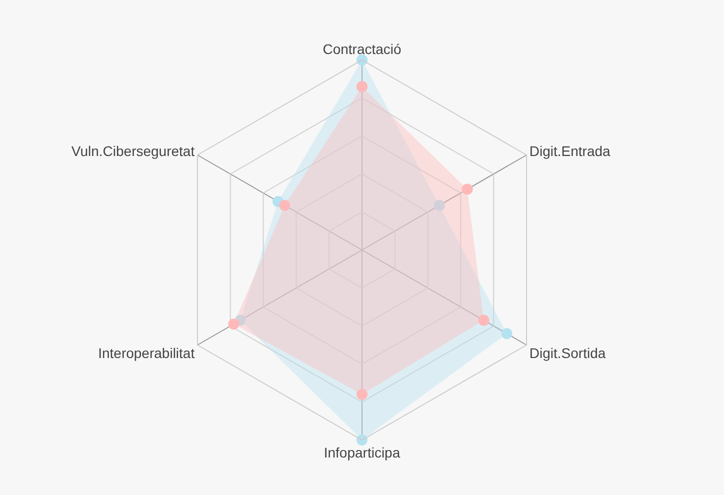  I want to click on spoke-label: Digit.Entrada, so click(570, 151).